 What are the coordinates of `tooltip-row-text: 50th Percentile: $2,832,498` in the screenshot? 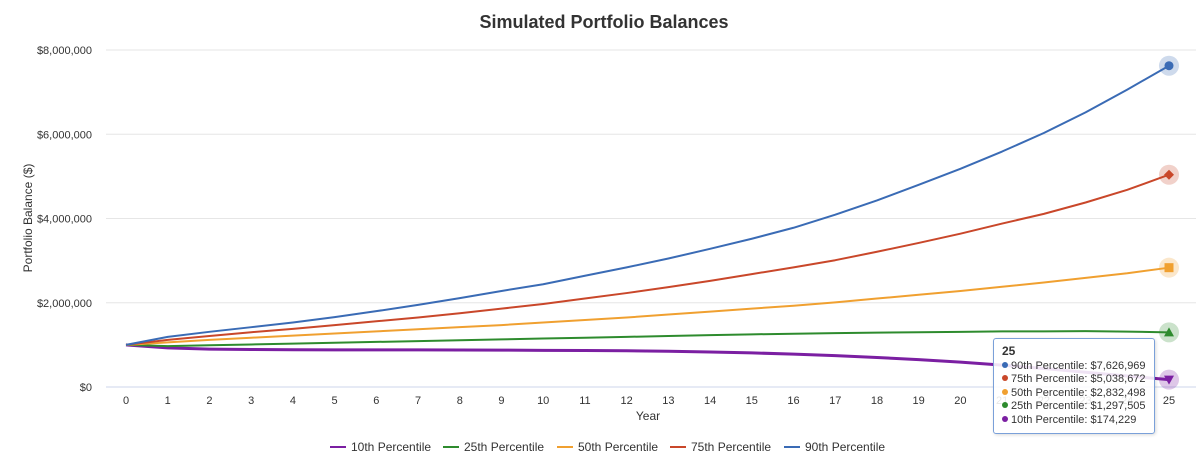 It's located at (1078, 392).